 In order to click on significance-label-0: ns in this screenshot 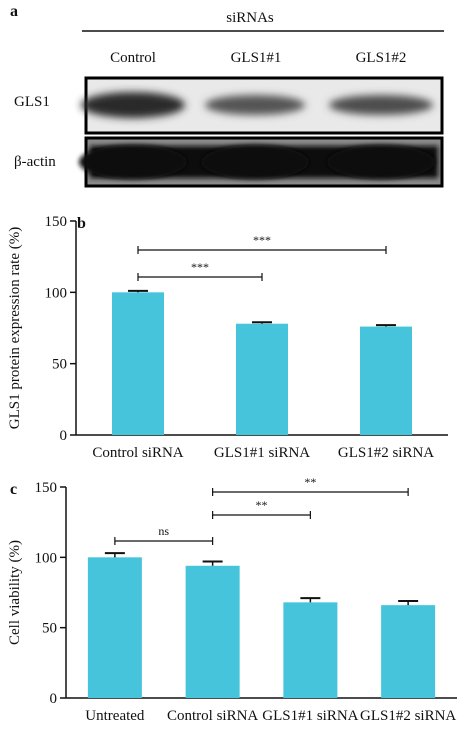, I will do `click(163, 531)`.